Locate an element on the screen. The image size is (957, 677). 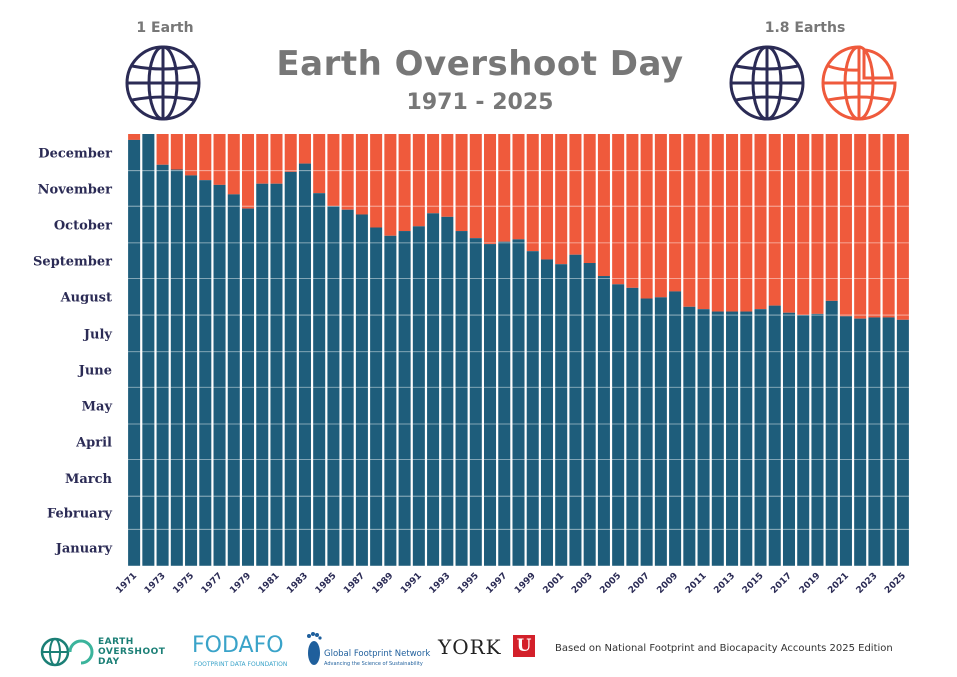
earths-label: 1.8 Earths is located at coordinates (805, 28).